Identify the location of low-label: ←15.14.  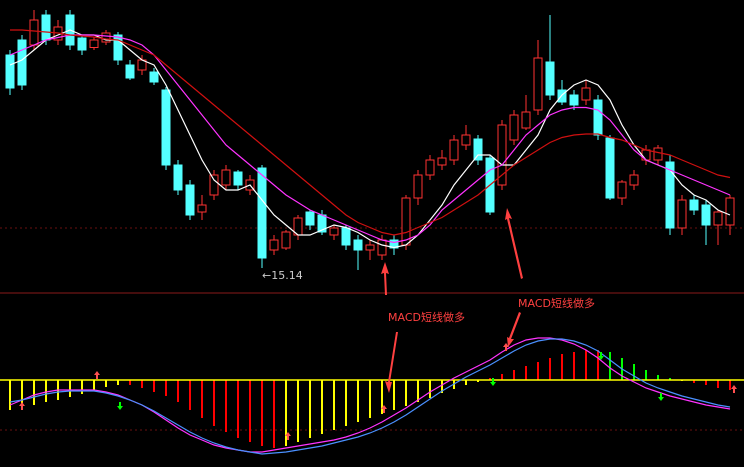
(282, 275).